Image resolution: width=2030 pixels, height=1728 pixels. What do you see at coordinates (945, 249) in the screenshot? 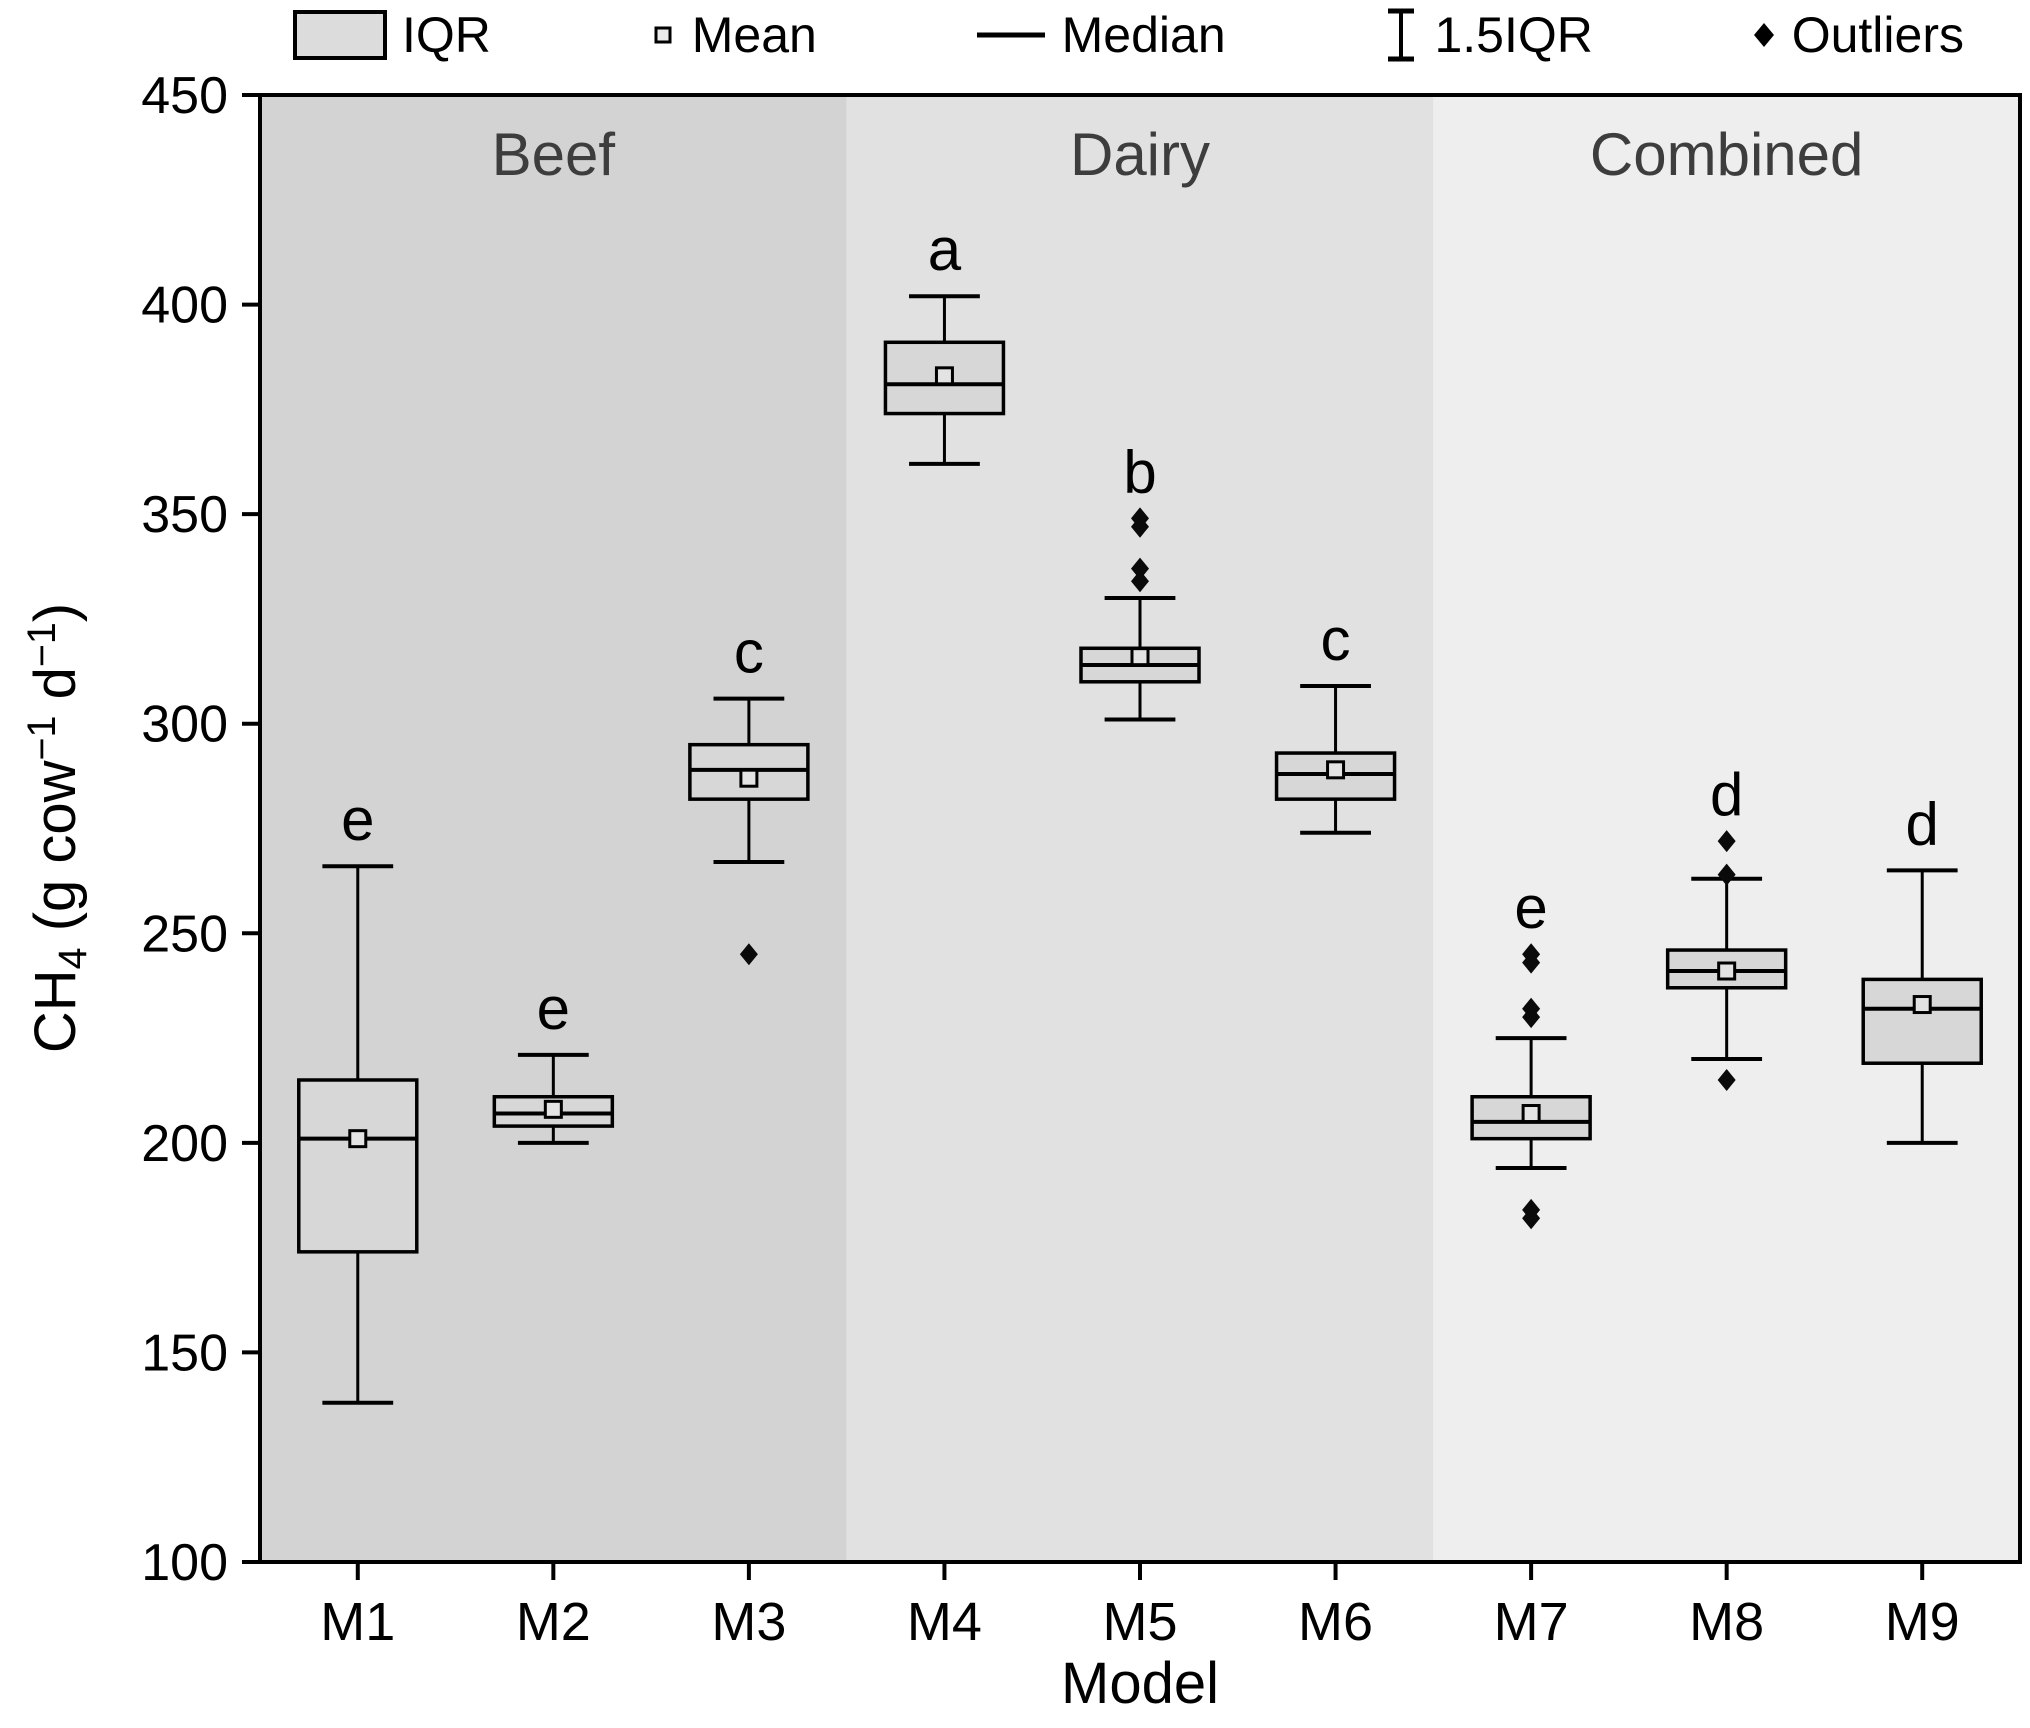
I see `sig-letter-m4: a` at bounding box center [945, 249].